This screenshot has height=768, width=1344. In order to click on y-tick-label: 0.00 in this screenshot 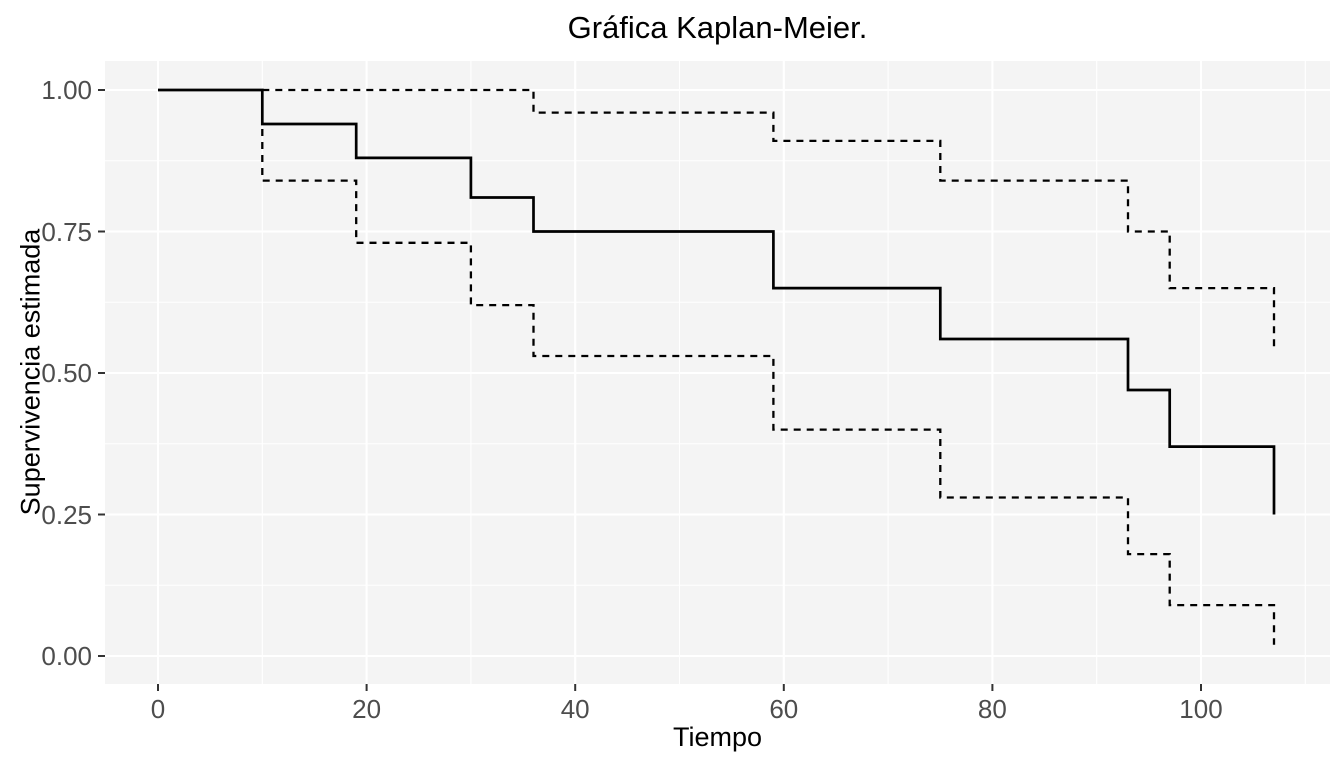, I will do `click(66, 656)`.